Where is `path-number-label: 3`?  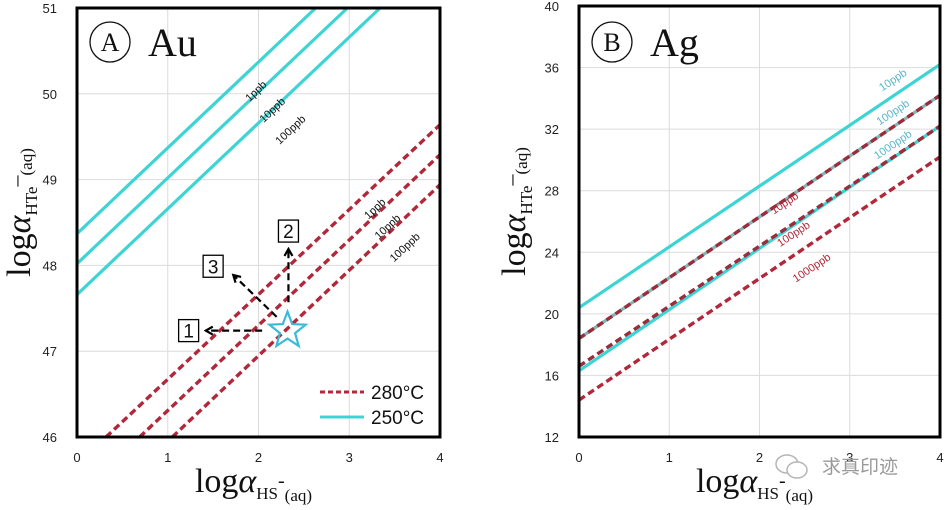
path-number-label: 3 is located at coordinates (213, 267).